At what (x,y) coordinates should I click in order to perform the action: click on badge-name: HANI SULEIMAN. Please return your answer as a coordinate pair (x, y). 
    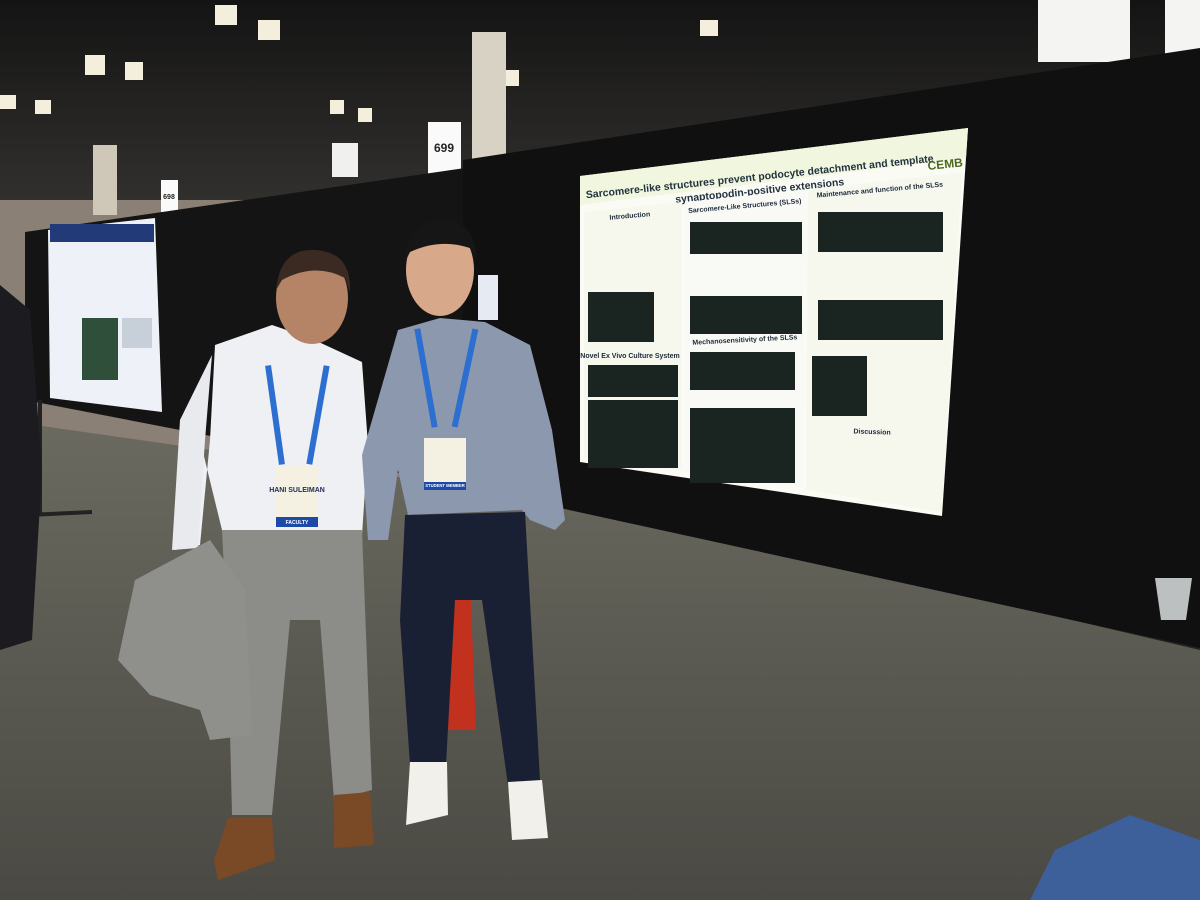
    Looking at the image, I should click on (297, 490).